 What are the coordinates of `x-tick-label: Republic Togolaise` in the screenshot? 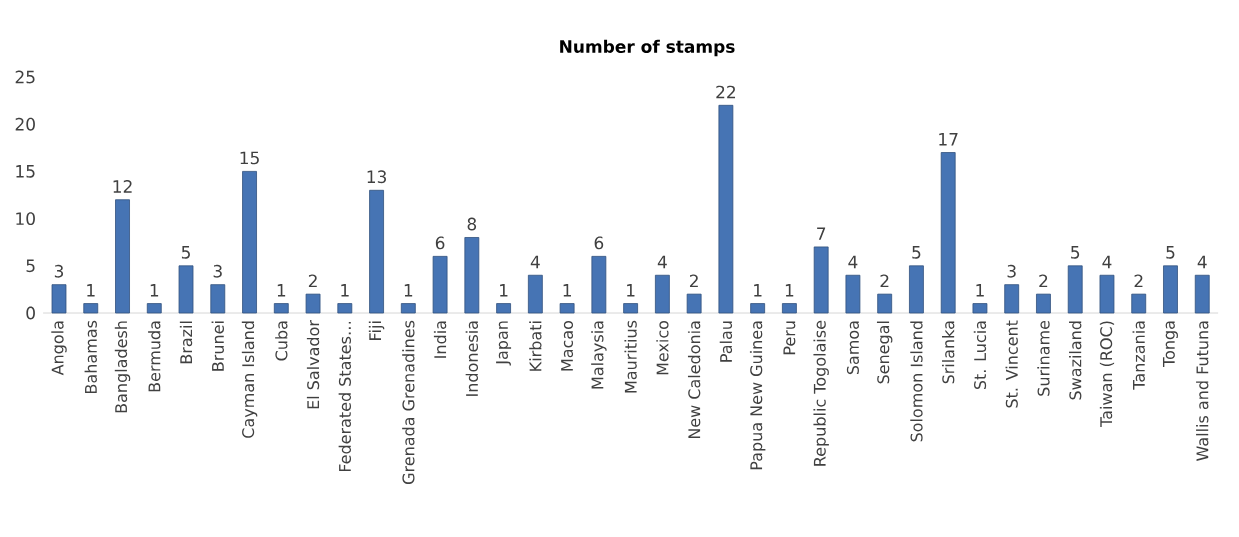 It's located at (821, 393).